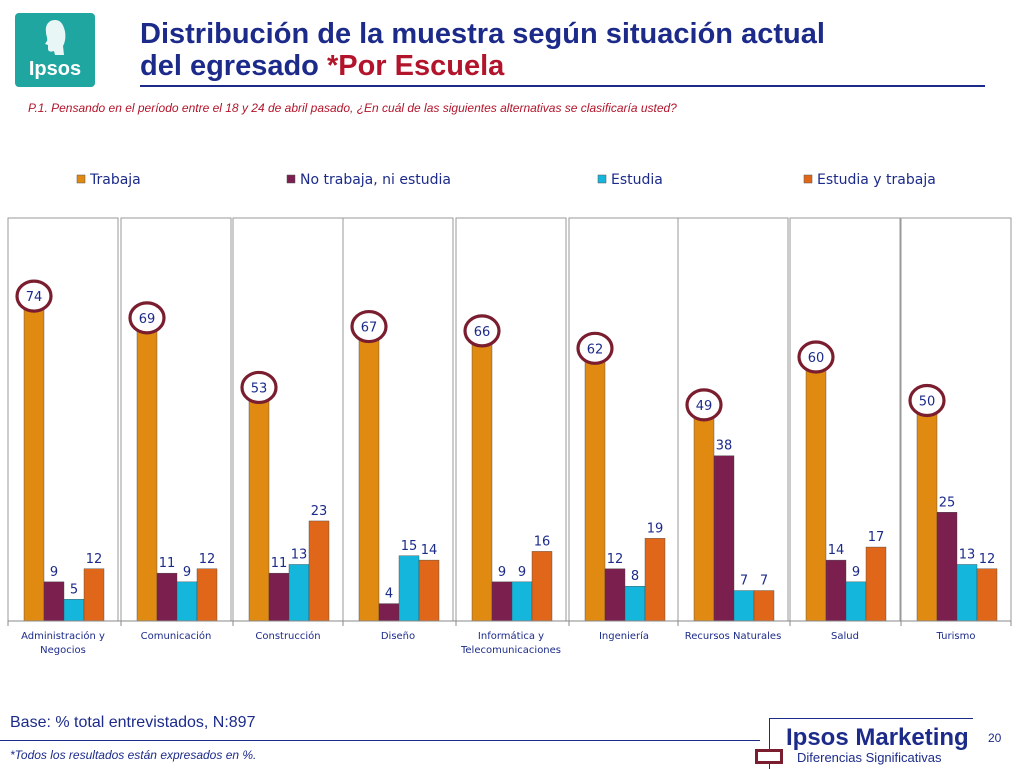 This screenshot has height=769, width=1024. Describe the element at coordinates (615, 595) in the screenshot. I see `bar-ingenieria-no-trabaja-ni-estudia` at that location.